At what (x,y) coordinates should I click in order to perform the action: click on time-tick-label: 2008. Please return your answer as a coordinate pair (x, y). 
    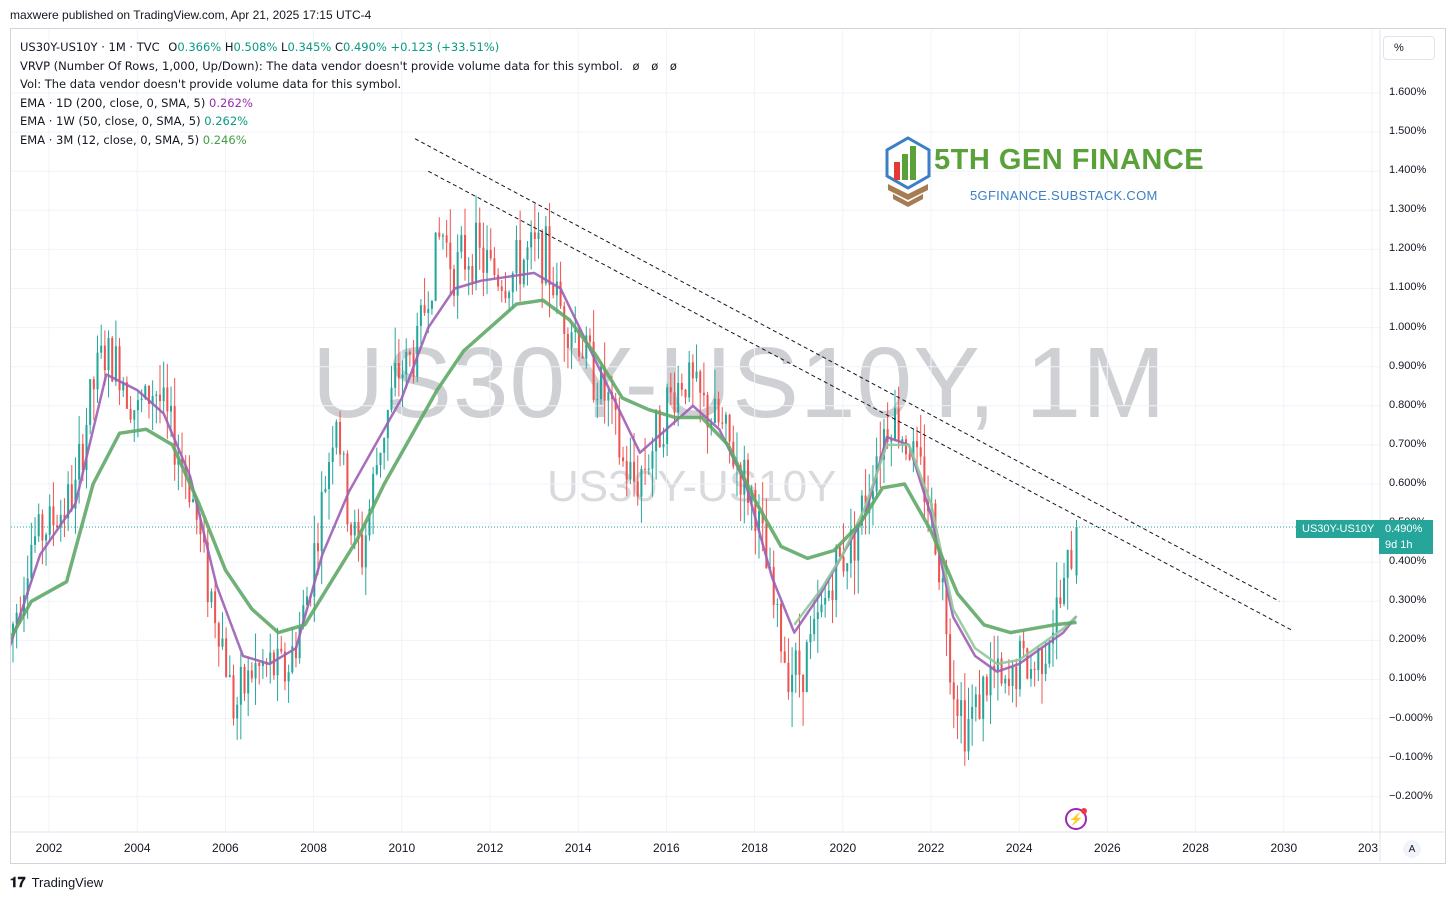
    Looking at the image, I should click on (313, 848).